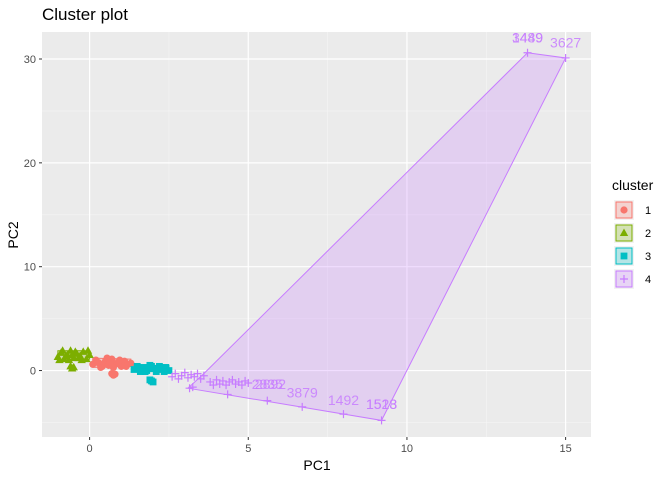  What do you see at coordinates (648, 234) in the screenshot?
I see `legend-label: 2` at bounding box center [648, 234].